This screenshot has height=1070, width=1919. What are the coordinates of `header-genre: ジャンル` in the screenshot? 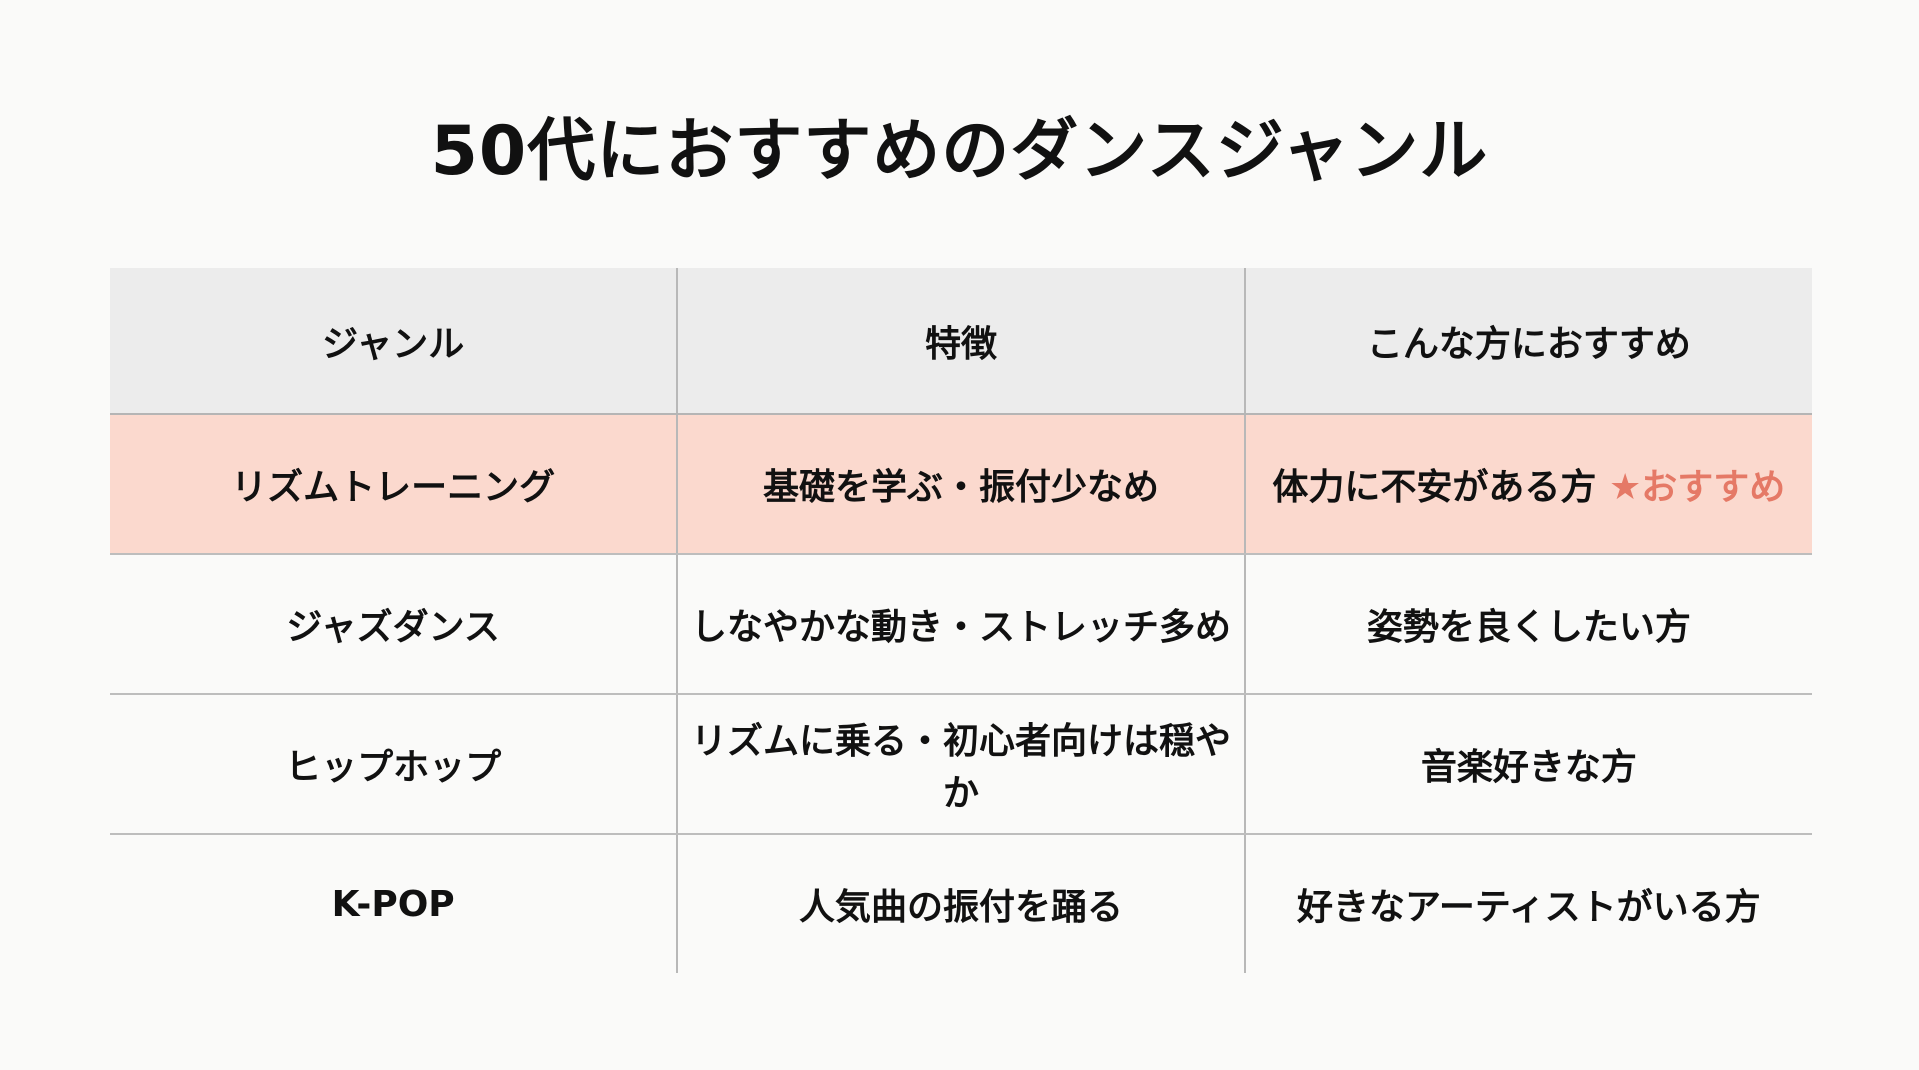 It's located at (394, 341).